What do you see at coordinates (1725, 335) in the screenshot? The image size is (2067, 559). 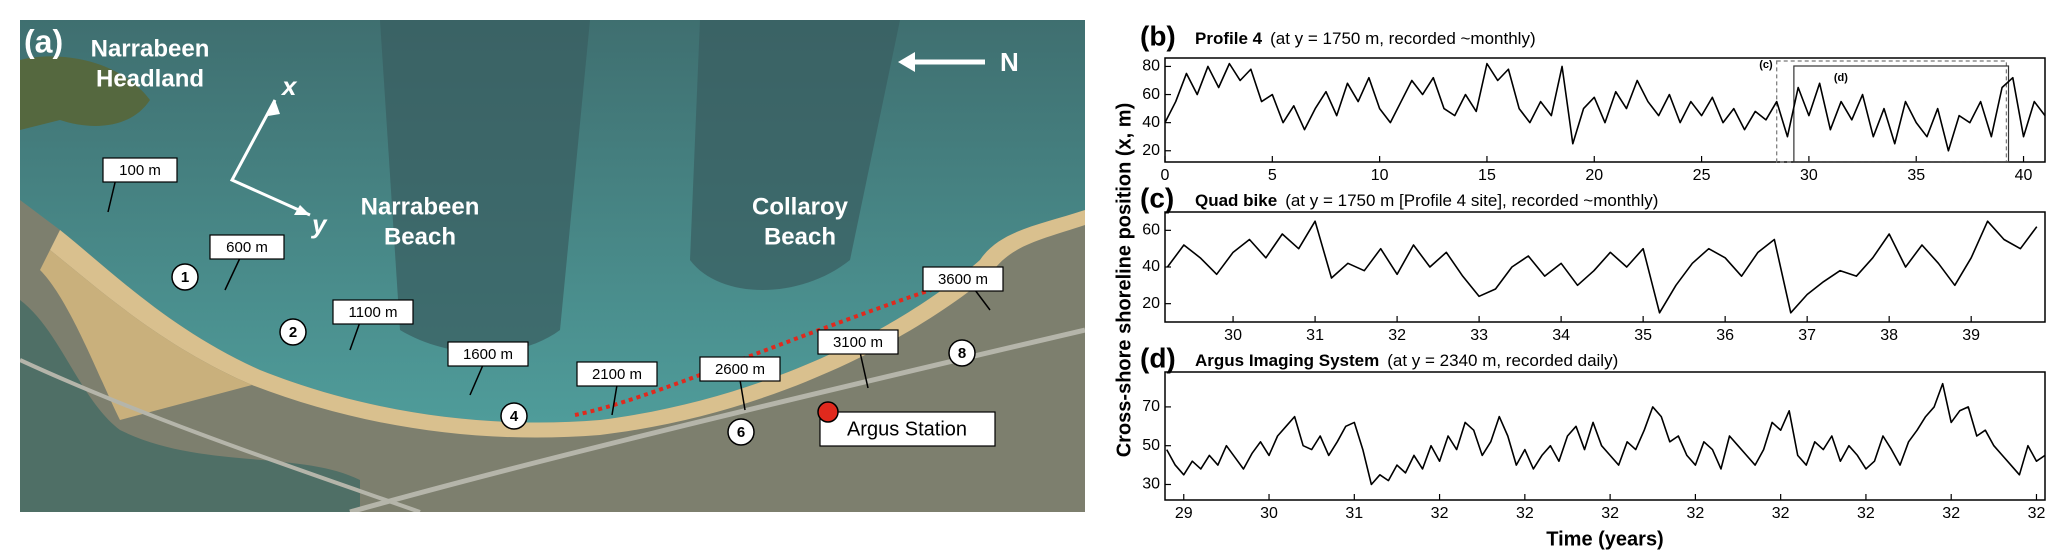 I see `x-tick-label: 36` at bounding box center [1725, 335].